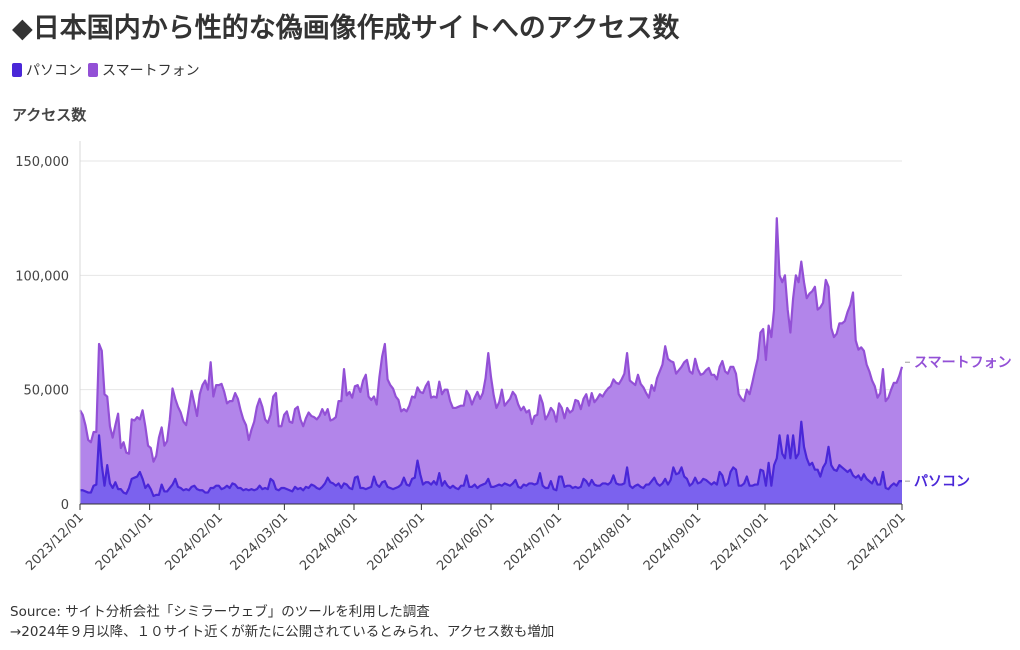 The height and width of the screenshot is (650, 1020). Describe the element at coordinates (740, 542) in the screenshot. I see `x-tick-label: 2024/10/01` at that location.